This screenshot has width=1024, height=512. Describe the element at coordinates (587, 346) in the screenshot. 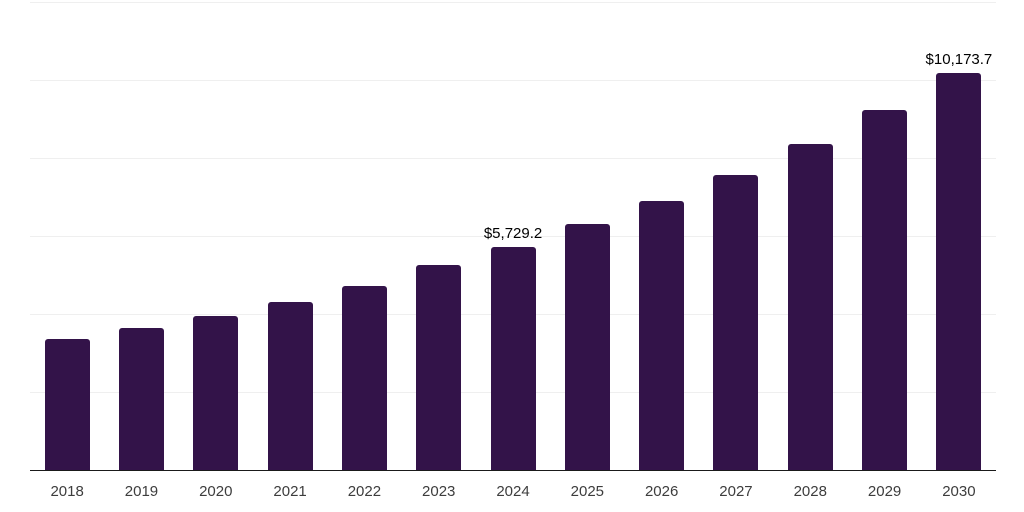

I see `bar-2025` at that location.